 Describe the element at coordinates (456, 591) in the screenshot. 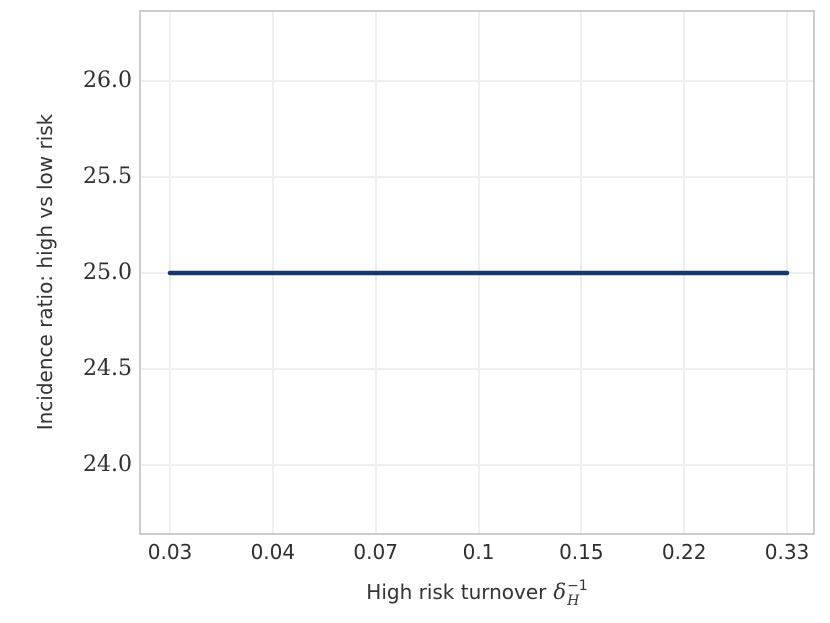

I see `x-axis-label-text: High risk turnover` at that location.